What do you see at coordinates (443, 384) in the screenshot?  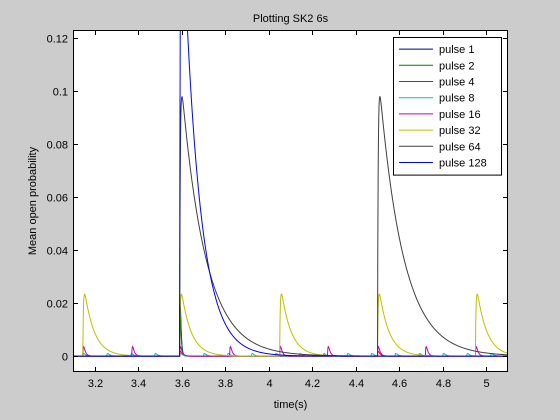 I see `x-tick-label: 4.8` at bounding box center [443, 384].